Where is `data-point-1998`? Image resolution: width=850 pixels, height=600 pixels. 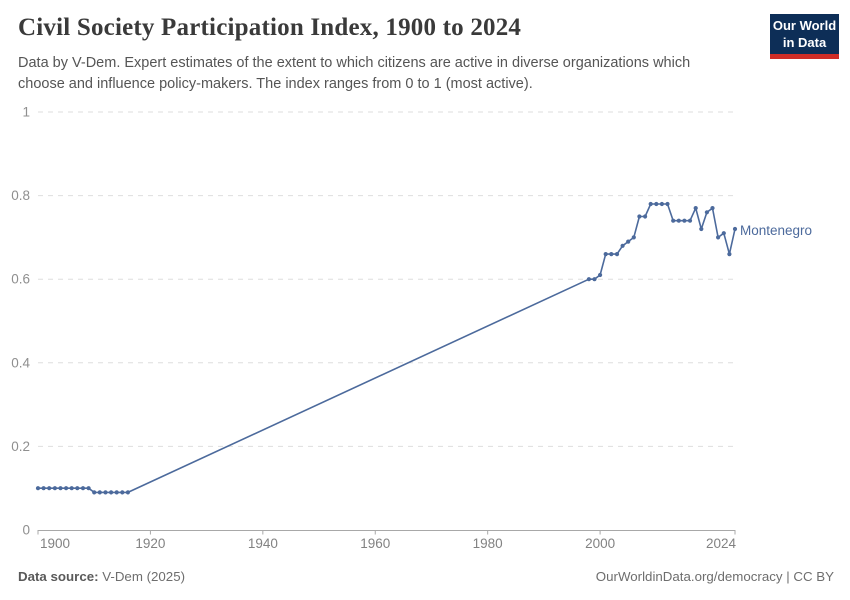
data-point-1998 is located at coordinates (589, 279).